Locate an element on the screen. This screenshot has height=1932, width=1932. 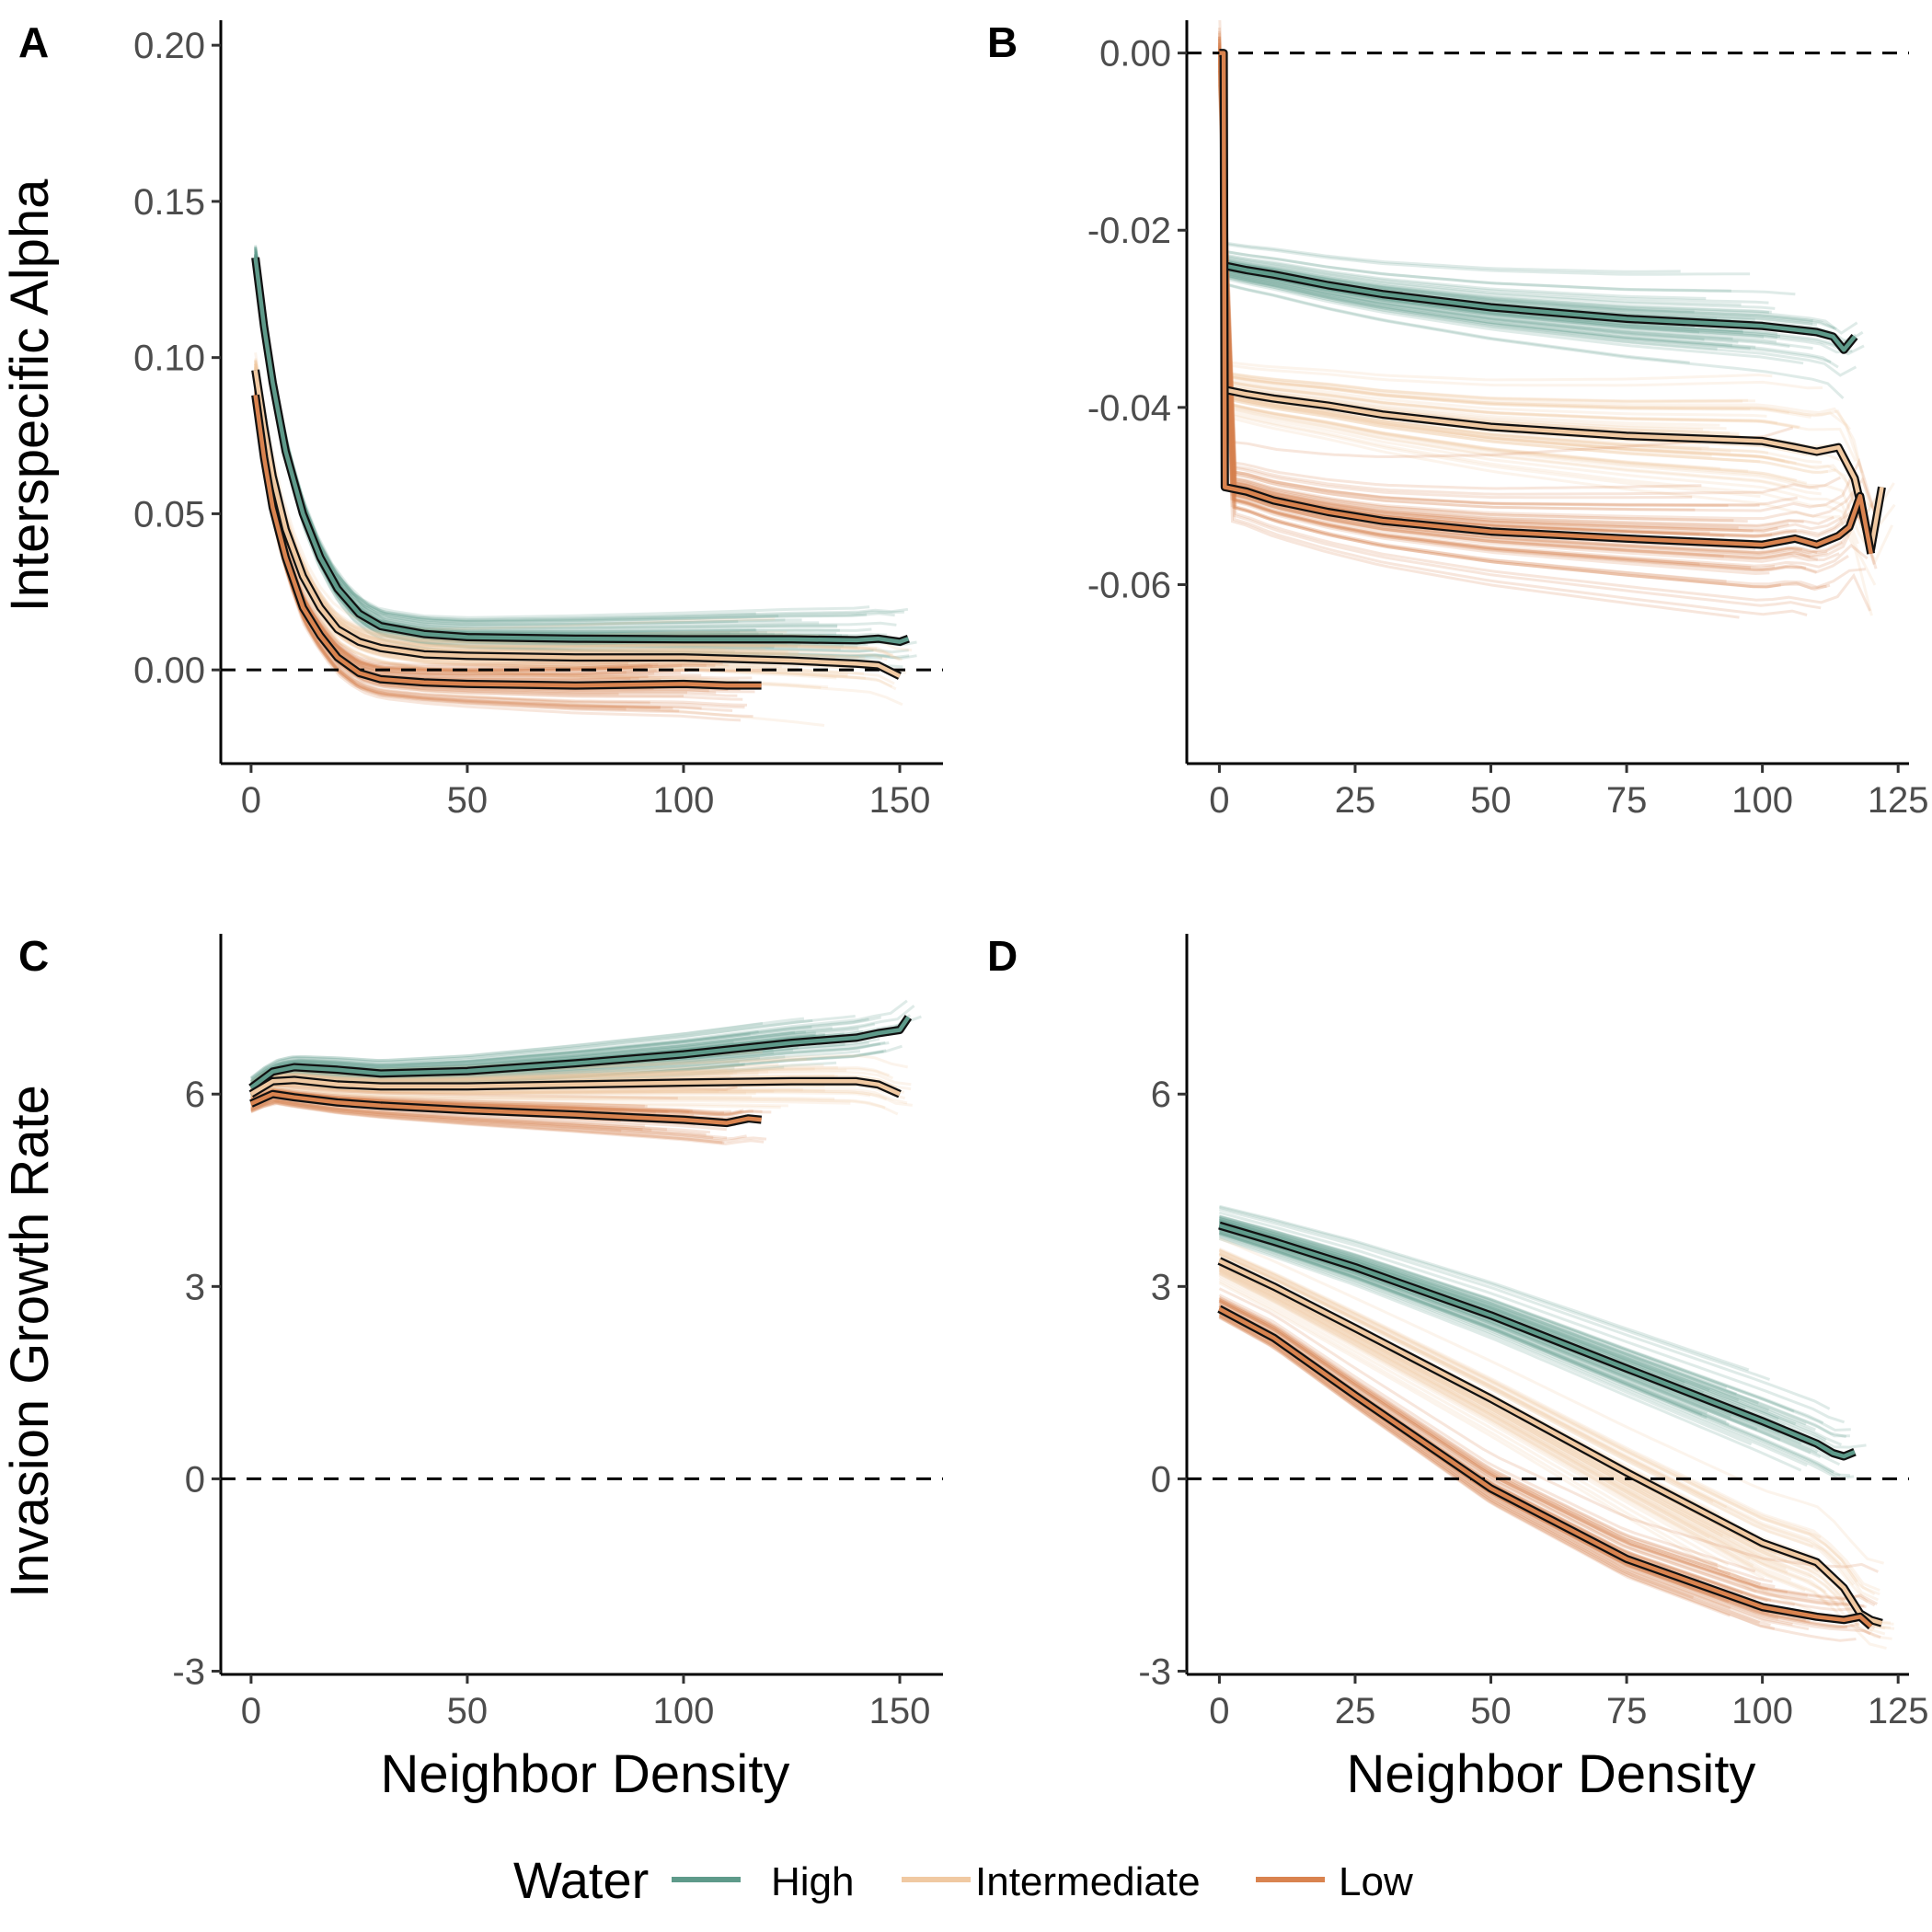
y-tick-label: -3 is located at coordinates (188, 1672).